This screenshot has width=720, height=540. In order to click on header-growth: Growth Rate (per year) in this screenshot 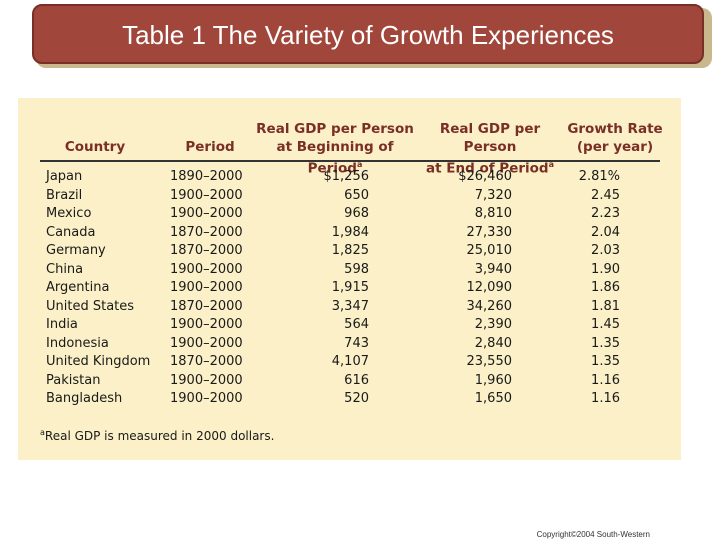, I will do `click(615, 138)`.